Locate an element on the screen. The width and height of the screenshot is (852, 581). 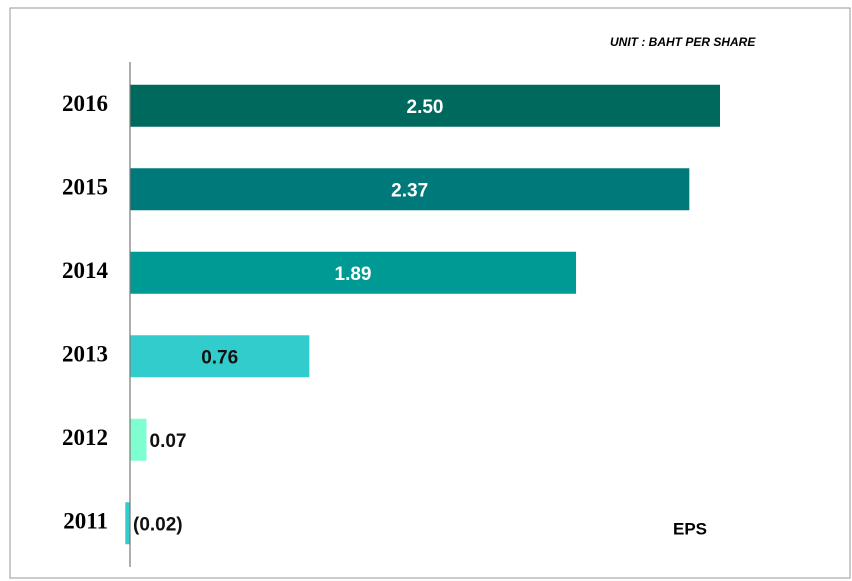
value-label: 2.37 is located at coordinates (409, 190).